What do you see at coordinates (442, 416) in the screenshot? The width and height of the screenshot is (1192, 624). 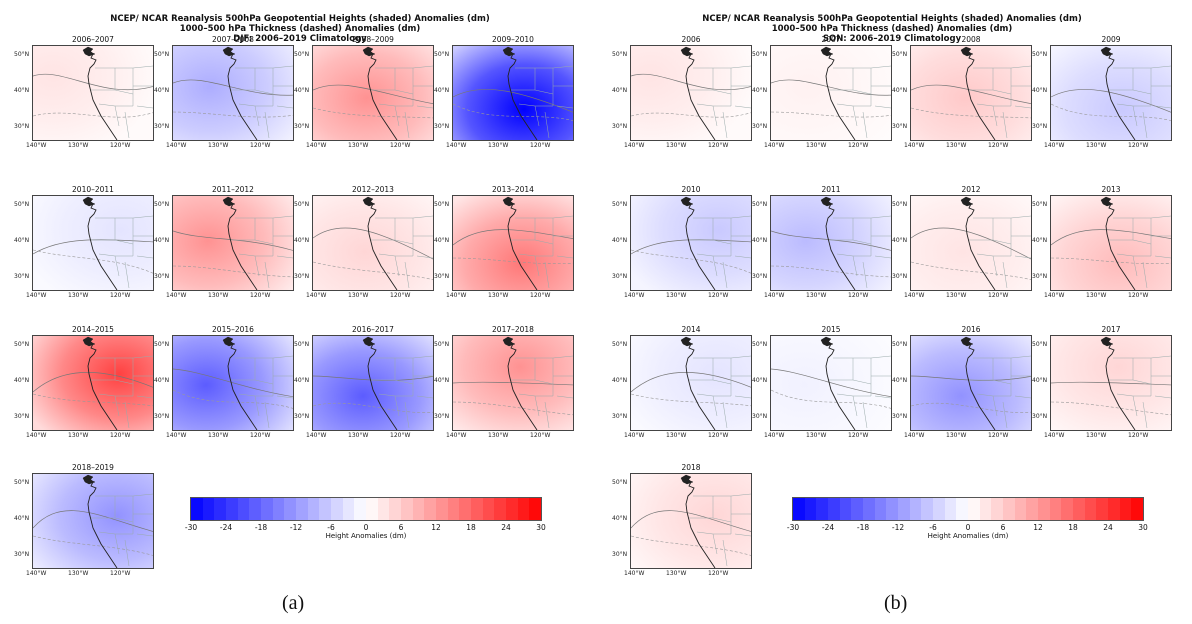 I see `panel-a-map-12-ytick: 30°N` at bounding box center [442, 416].